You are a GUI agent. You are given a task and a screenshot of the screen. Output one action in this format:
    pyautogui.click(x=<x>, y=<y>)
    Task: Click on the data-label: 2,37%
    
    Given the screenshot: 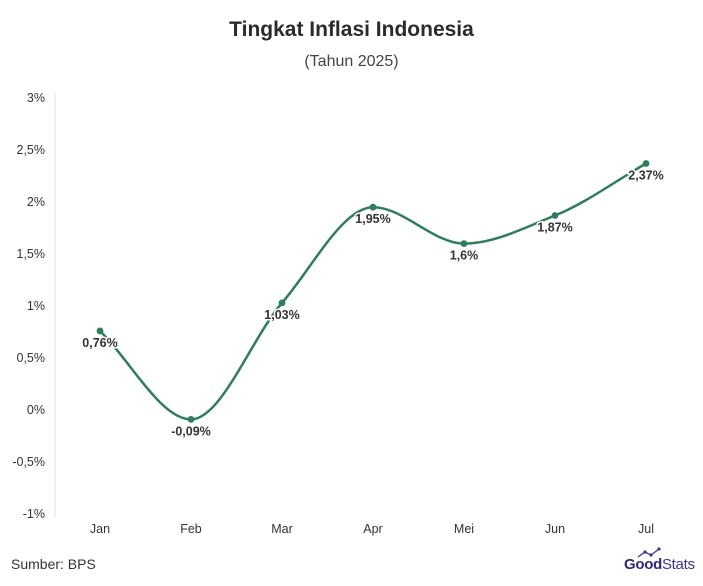 What is the action you would take?
    pyautogui.click(x=645, y=176)
    